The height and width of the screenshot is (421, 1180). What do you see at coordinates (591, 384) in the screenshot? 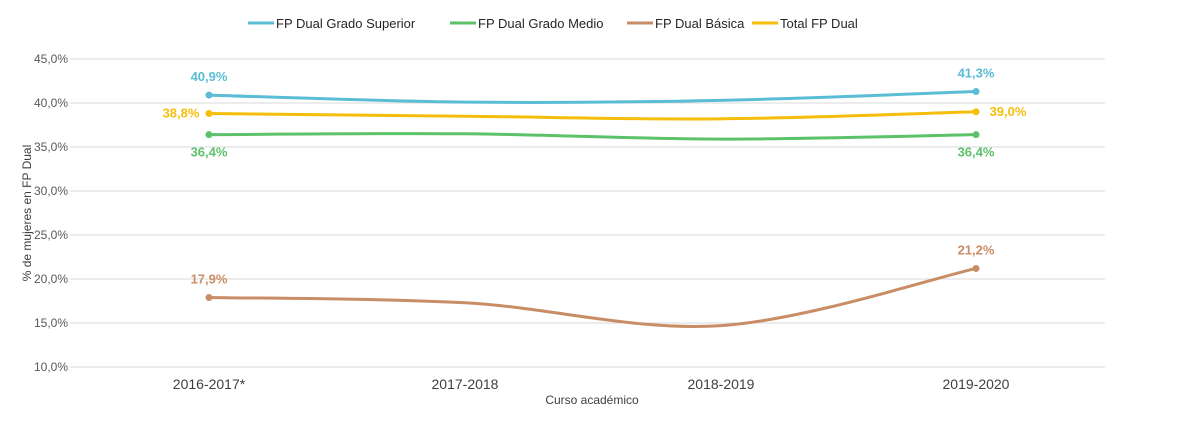
I see `x-axis-ticks: 2016-2017* 2017-2018 2018-2019 2019-2020` at bounding box center [591, 384].